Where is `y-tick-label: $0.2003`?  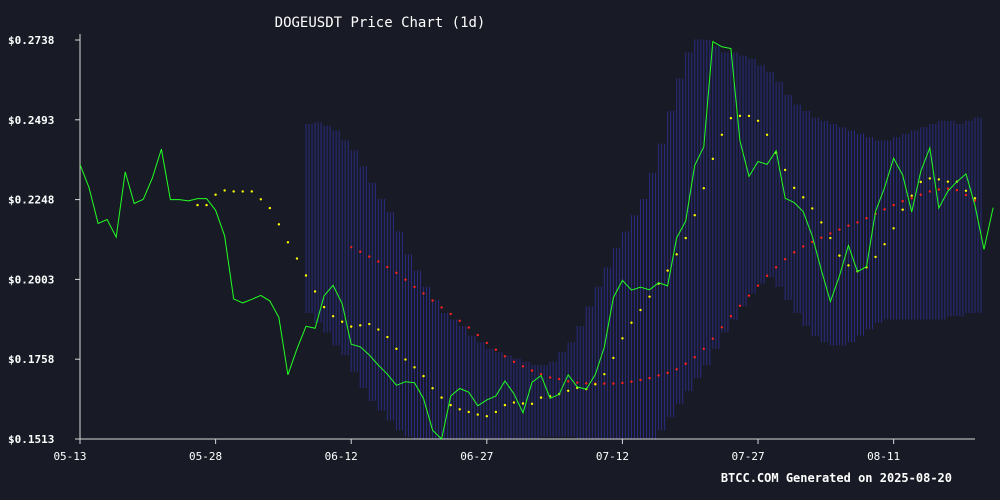 y-tick-label: $0.2003 is located at coordinates (31, 279).